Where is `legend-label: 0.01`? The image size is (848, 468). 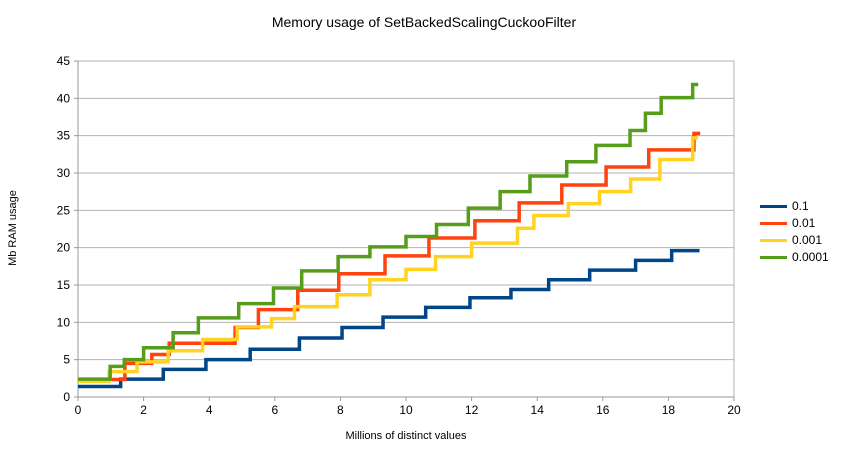 legend-label: 0.01 is located at coordinates (804, 223).